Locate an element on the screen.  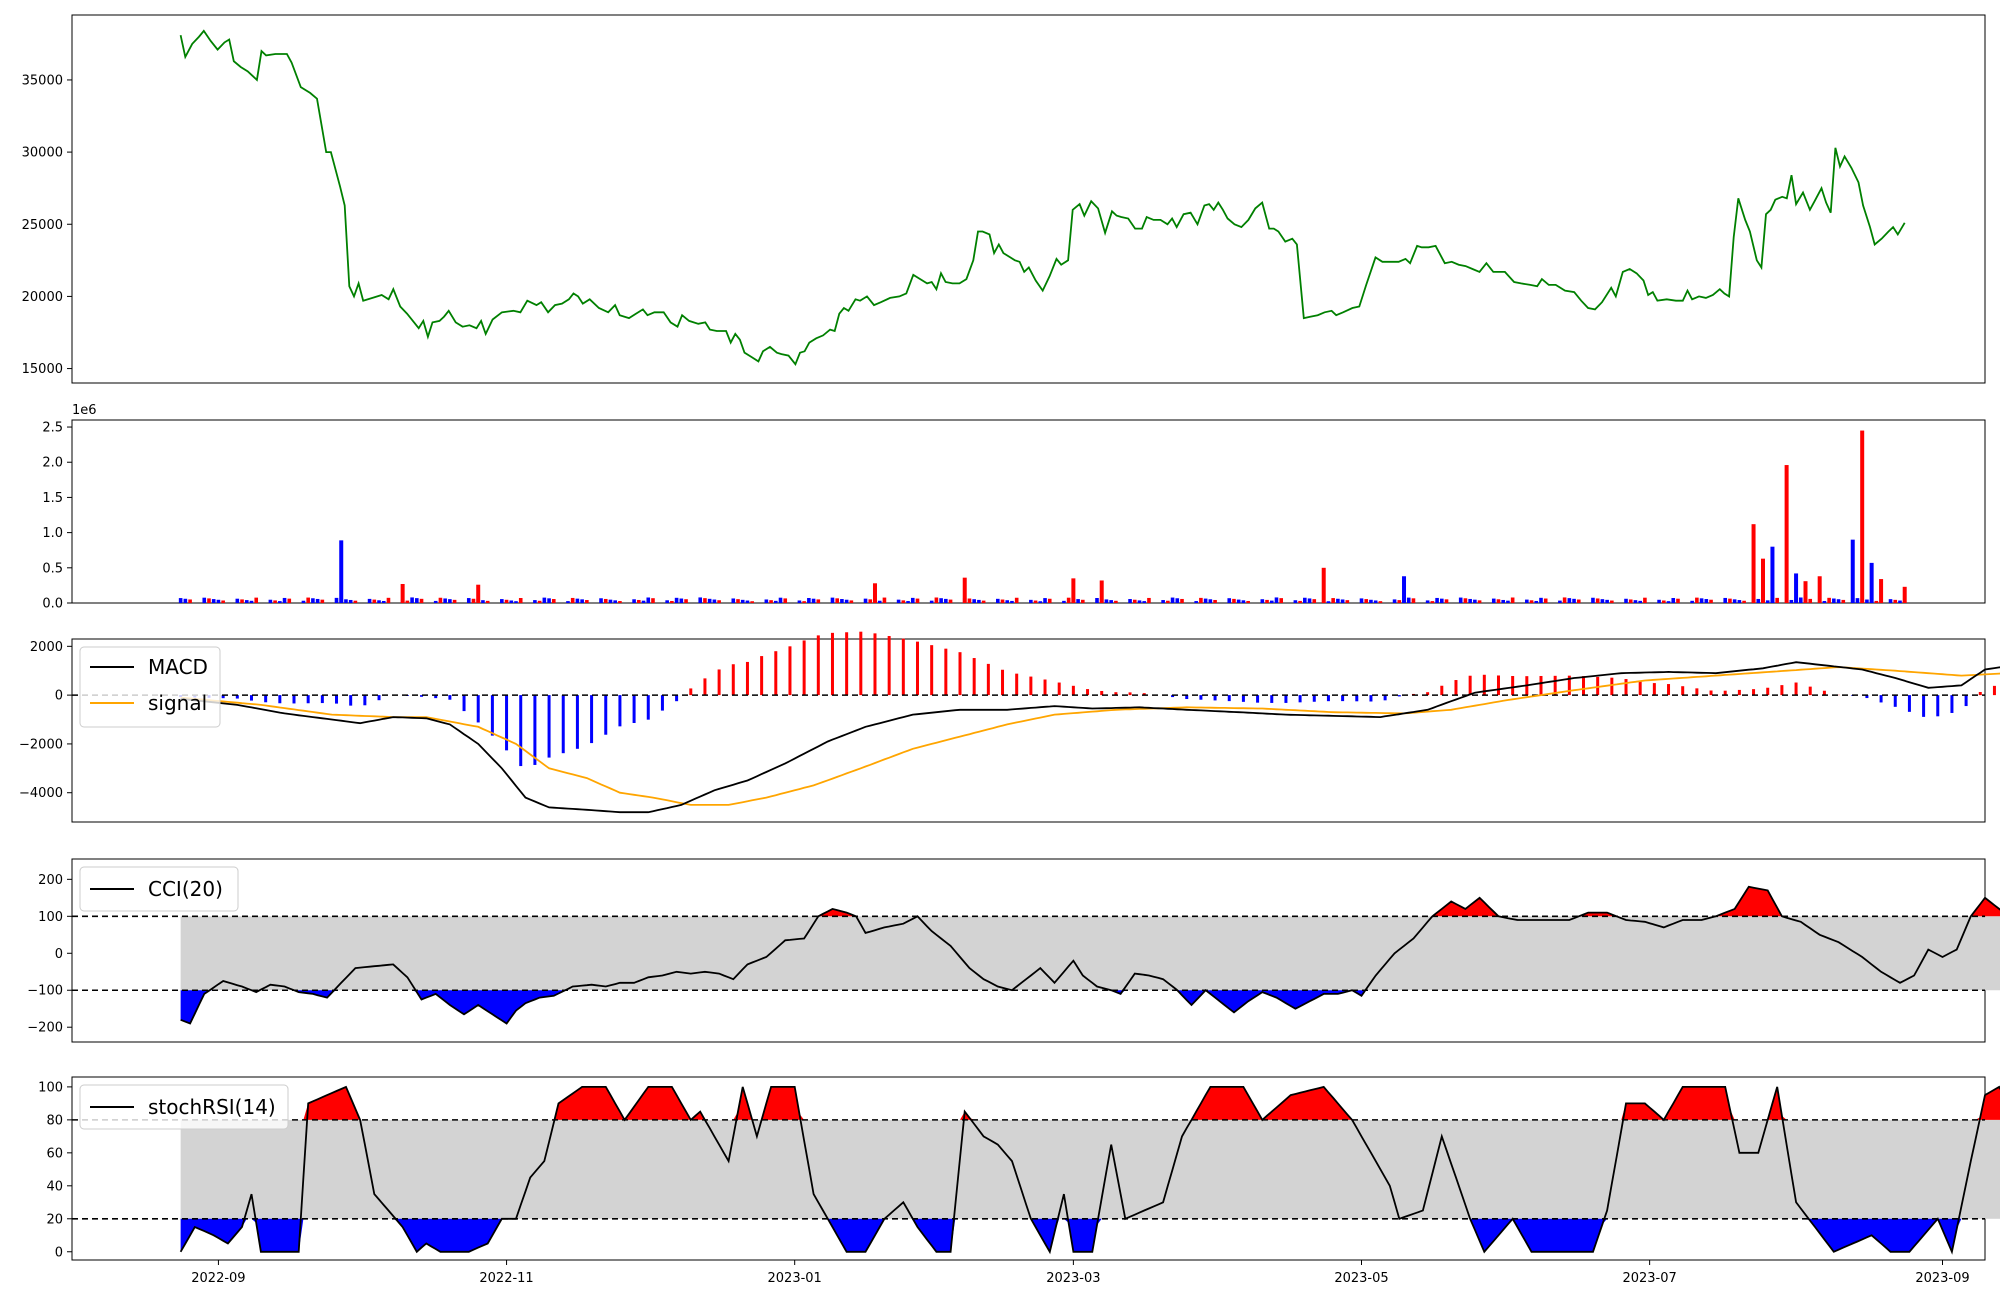
y-tick-label: 2000 is located at coordinates (46, 647).